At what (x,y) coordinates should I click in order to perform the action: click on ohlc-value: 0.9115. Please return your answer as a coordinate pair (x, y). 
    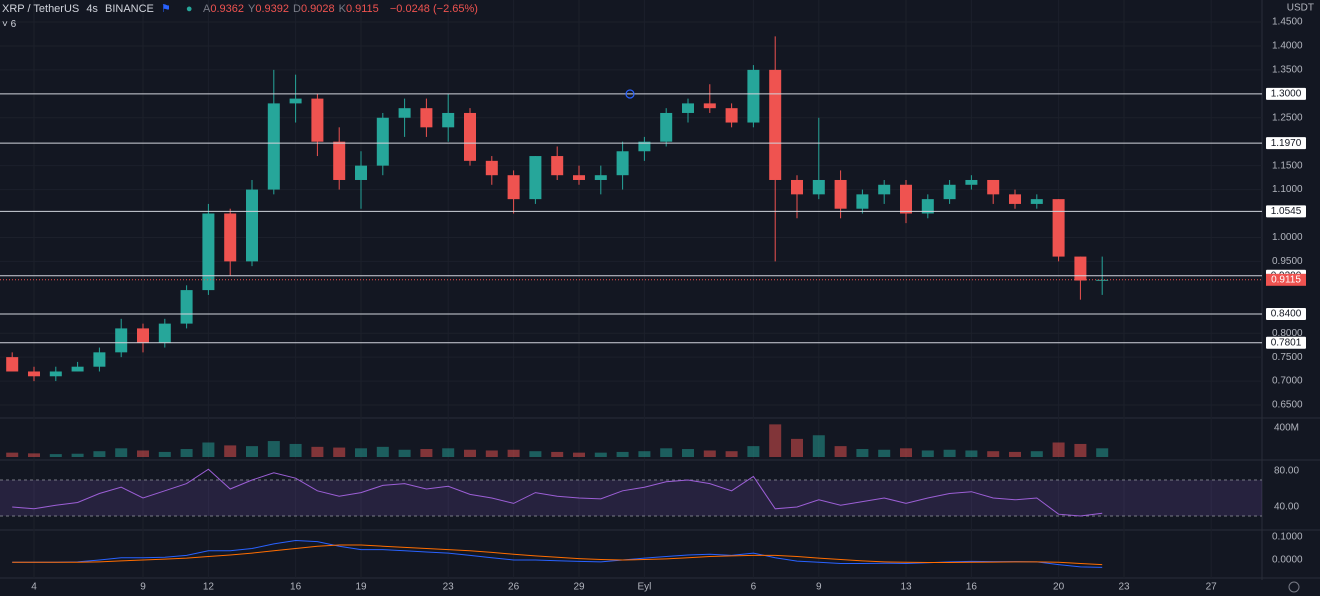
    Looking at the image, I should click on (362, 9).